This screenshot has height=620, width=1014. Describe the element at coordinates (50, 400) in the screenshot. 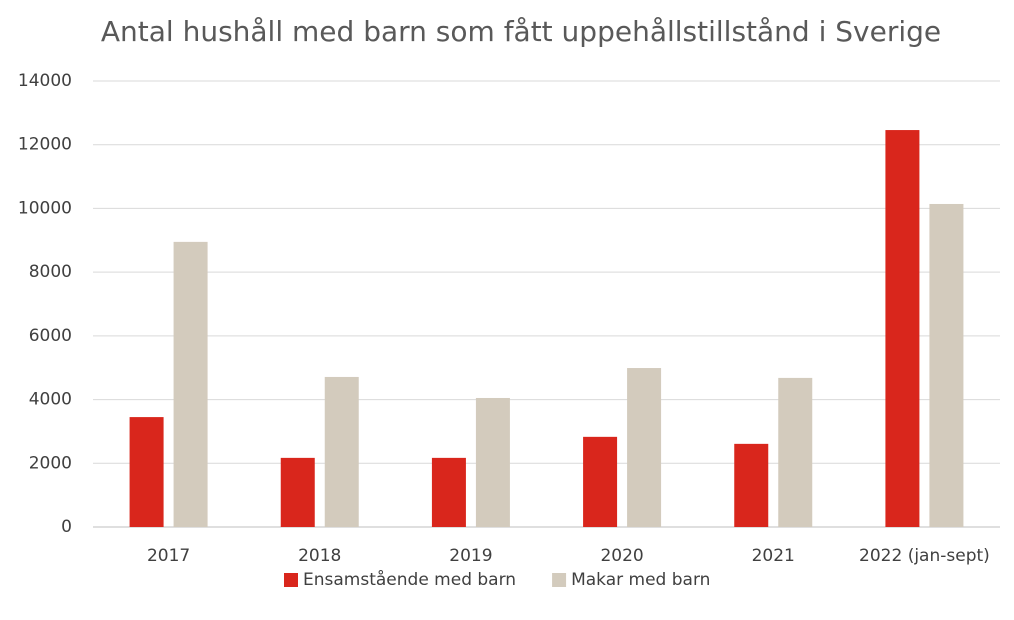

I see `y-tick-label: 4000` at that location.